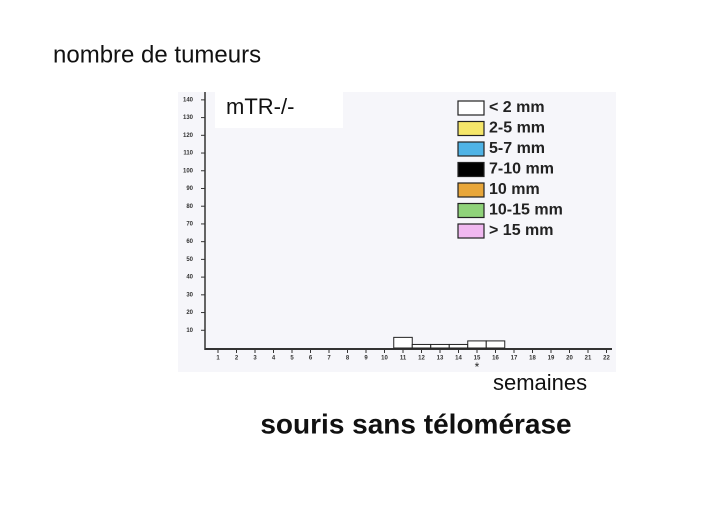  I want to click on y-tick-label: 110, so click(188, 154).